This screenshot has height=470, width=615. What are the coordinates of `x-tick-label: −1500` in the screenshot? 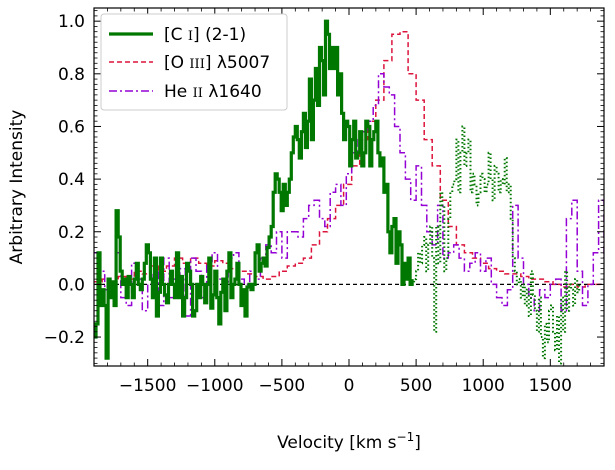 It's located at (148, 386).